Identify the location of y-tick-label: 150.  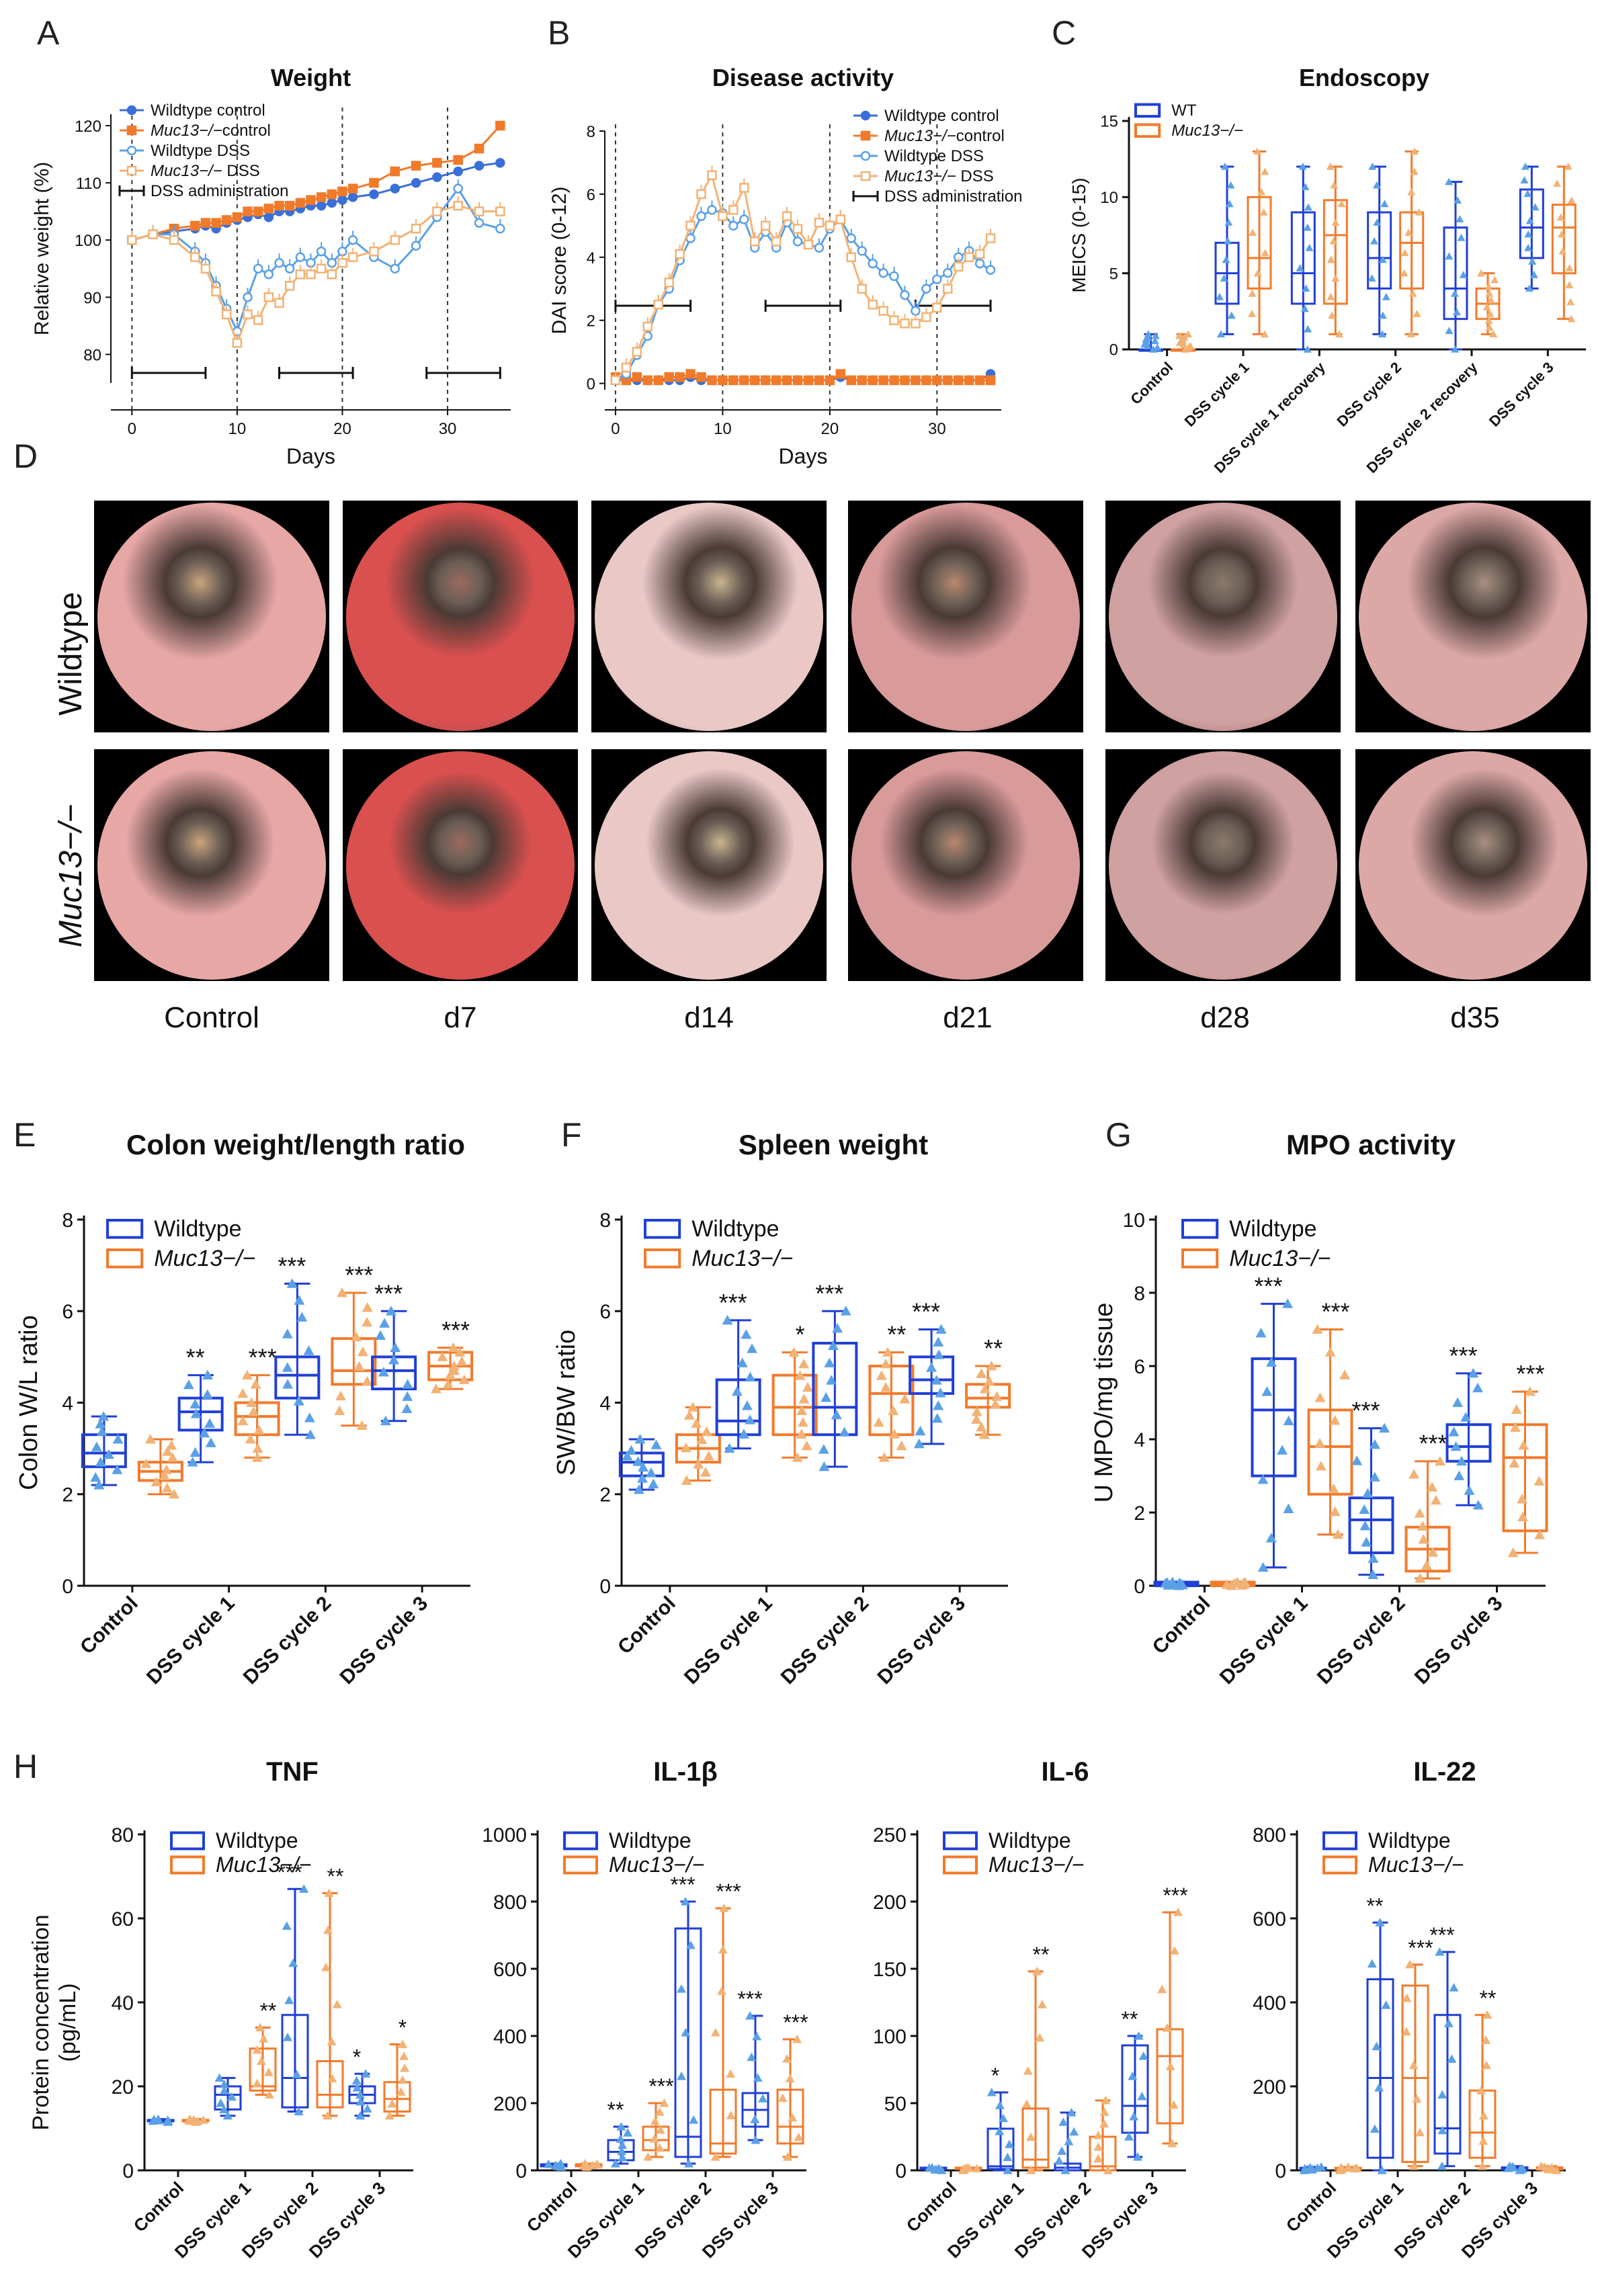
(890, 1970).